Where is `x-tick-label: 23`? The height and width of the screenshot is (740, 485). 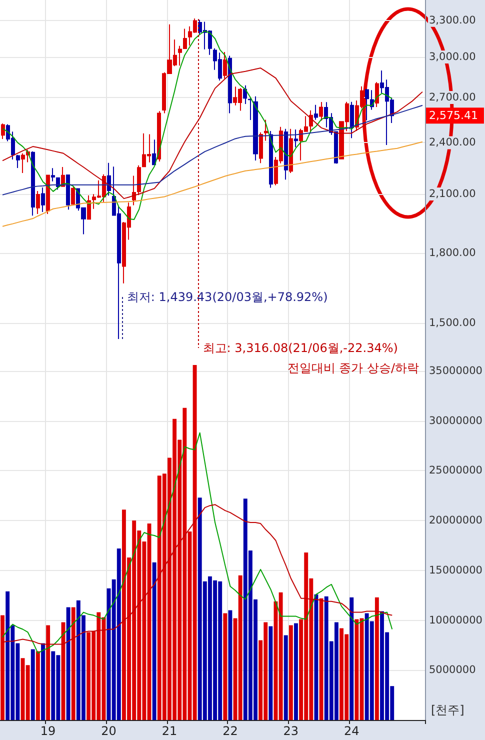
x-tick-label: 23 is located at coordinates (291, 731).